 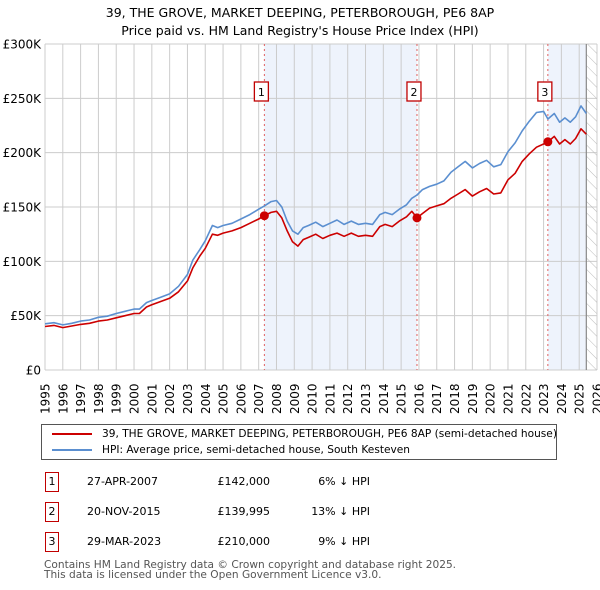 I want to click on x-tick-label: 2005, so click(x=224, y=398).